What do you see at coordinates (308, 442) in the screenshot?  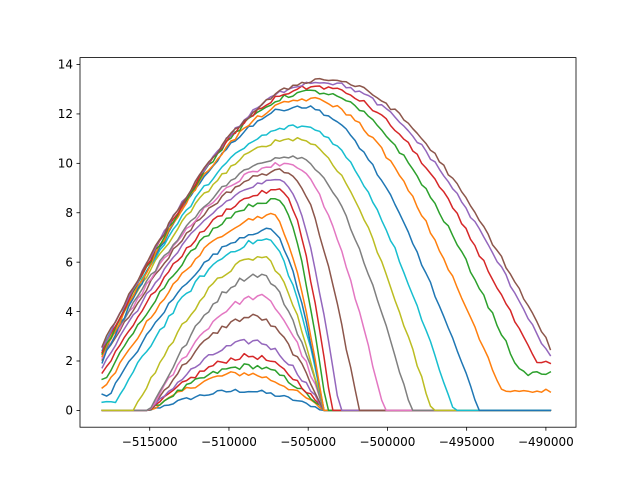 I see `x-tick-label: −505000` at bounding box center [308, 442].